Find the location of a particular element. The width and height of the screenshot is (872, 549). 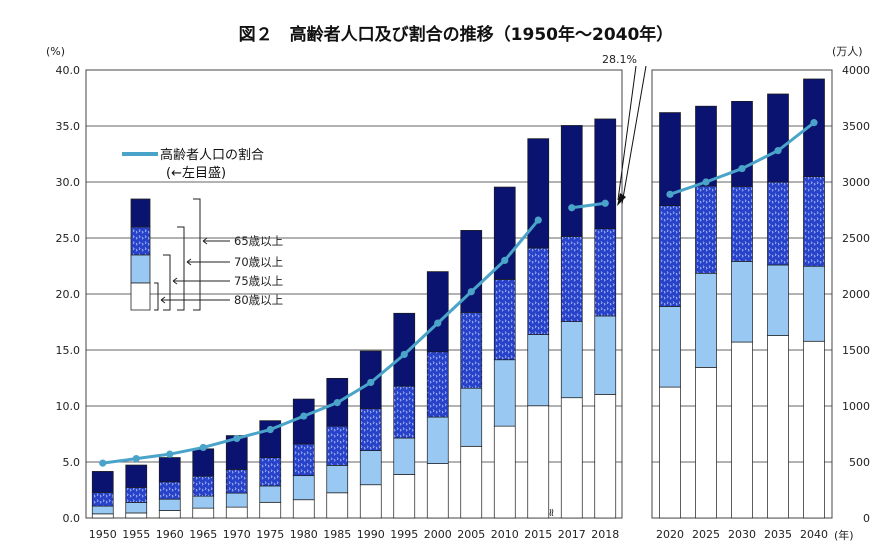

legend-line-label: 高齢者人口の割合 is located at coordinates (212, 155).